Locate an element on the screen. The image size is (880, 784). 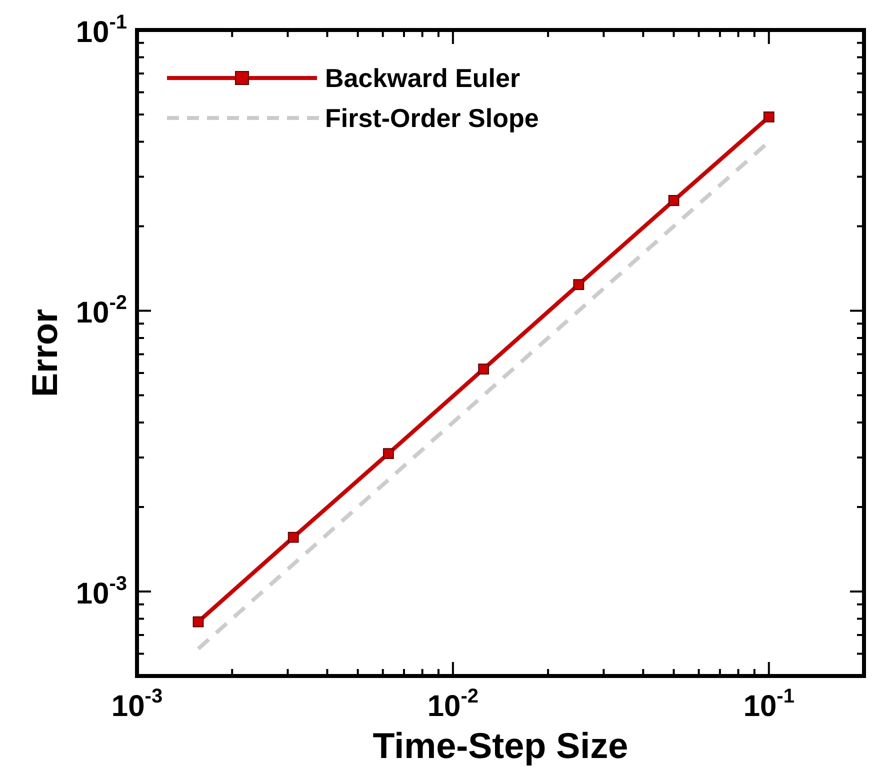
y-axis-title: Error is located at coordinates (44, 353).